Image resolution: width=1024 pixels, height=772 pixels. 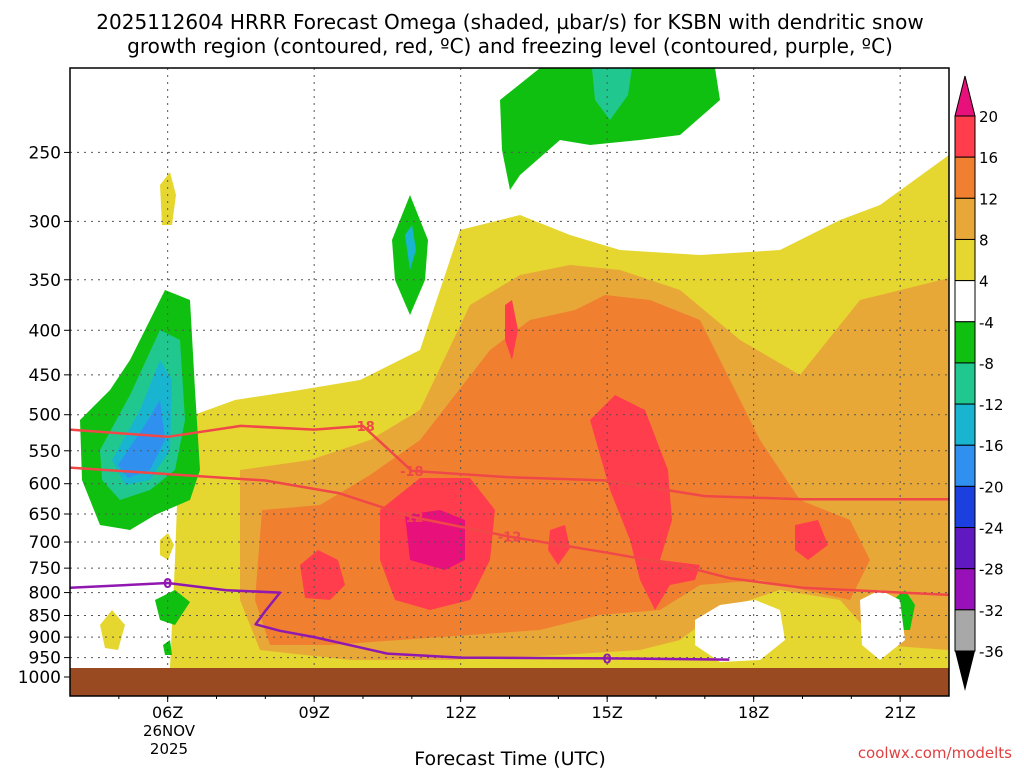 I want to click on y-tick-label: 250, so click(x=45, y=153).